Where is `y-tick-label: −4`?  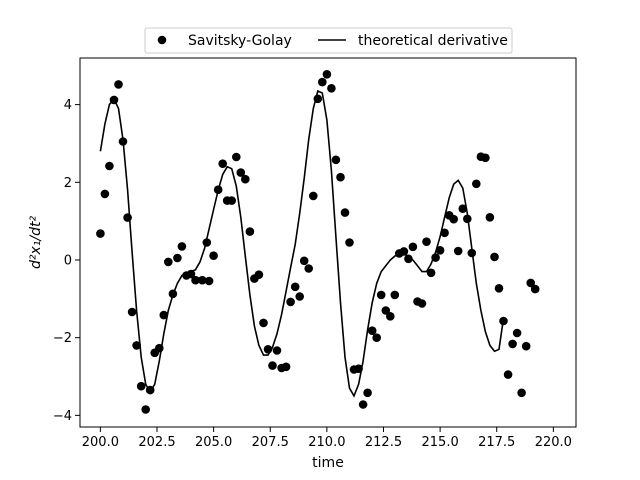 y-tick-label: −4 is located at coordinates (62, 416).